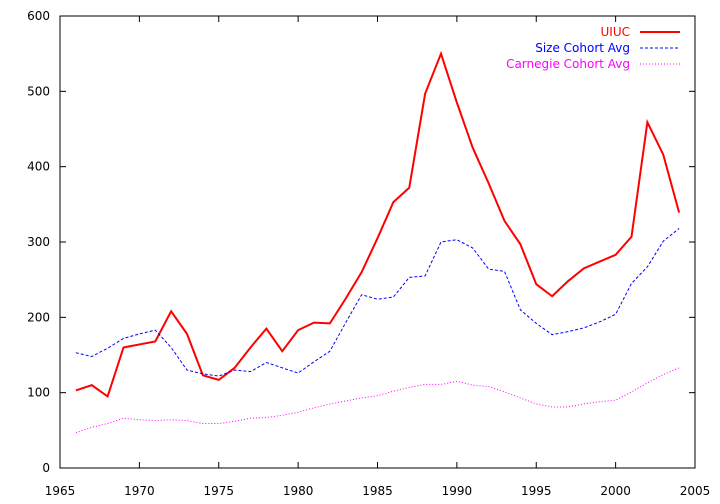 The width and height of the screenshot is (720, 504). What do you see at coordinates (60, 491) in the screenshot?
I see `x-tick-label: 1965` at bounding box center [60, 491].